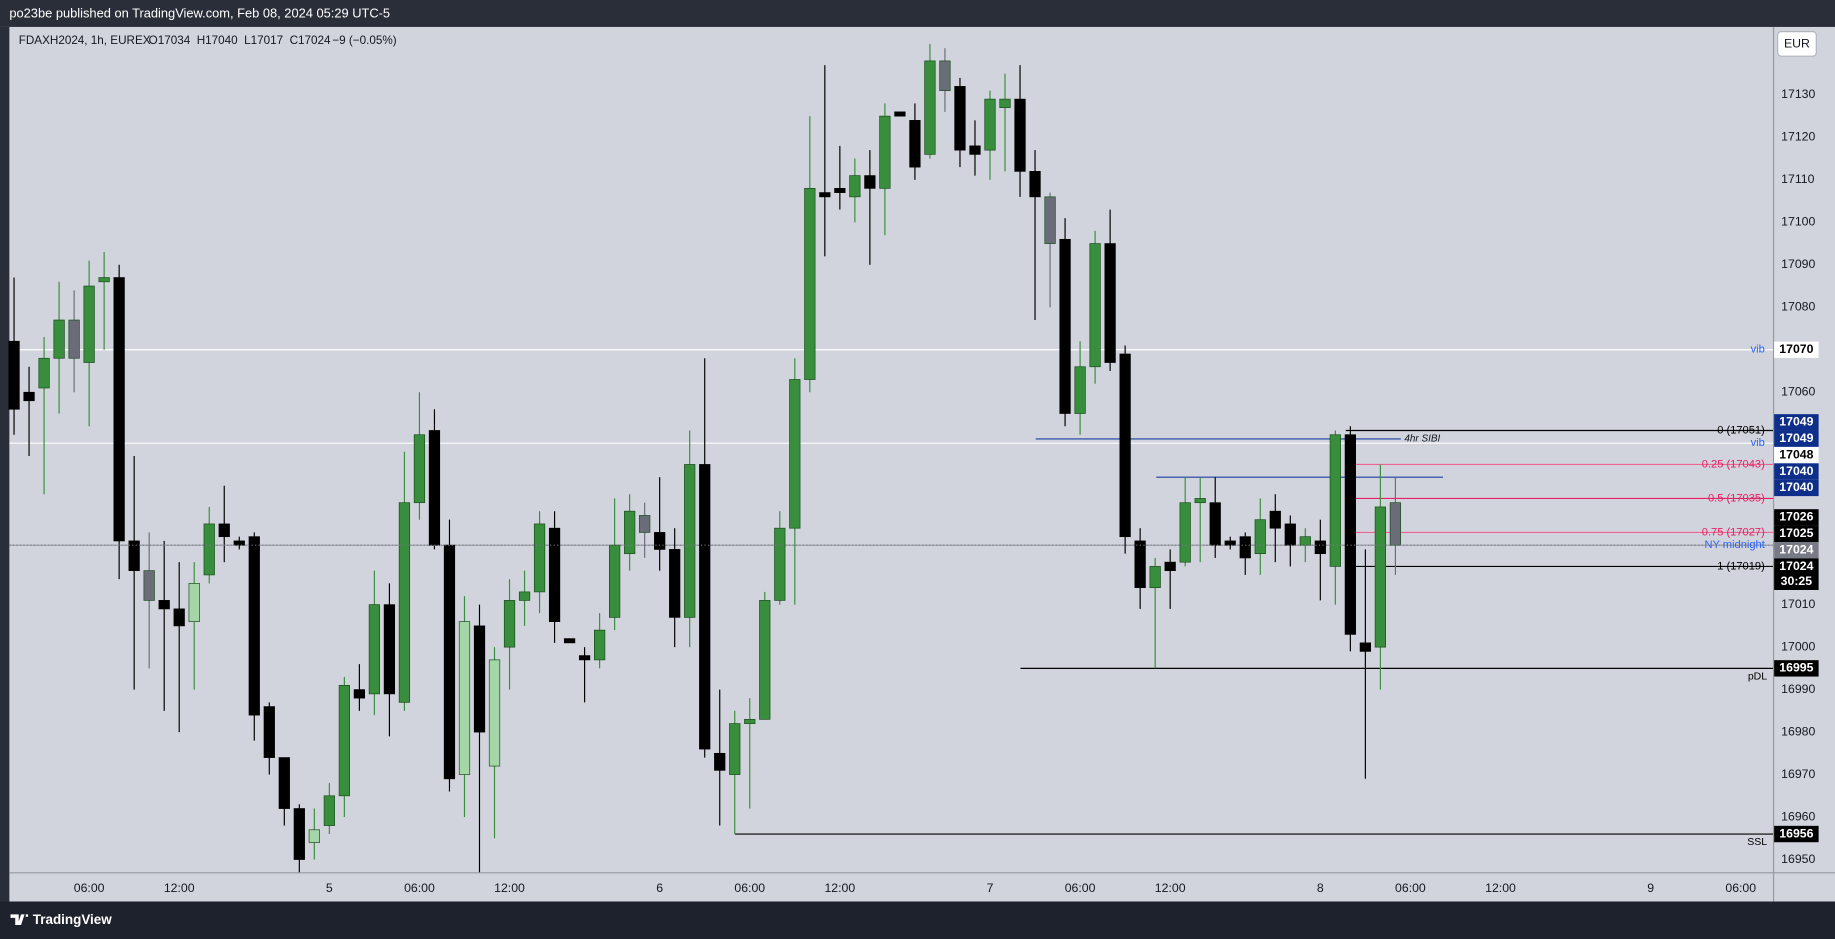 This screenshot has height=939, width=1835. What do you see at coordinates (19, 919) in the screenshot?
I see `brand-logo` at bounding box center [19, 919].